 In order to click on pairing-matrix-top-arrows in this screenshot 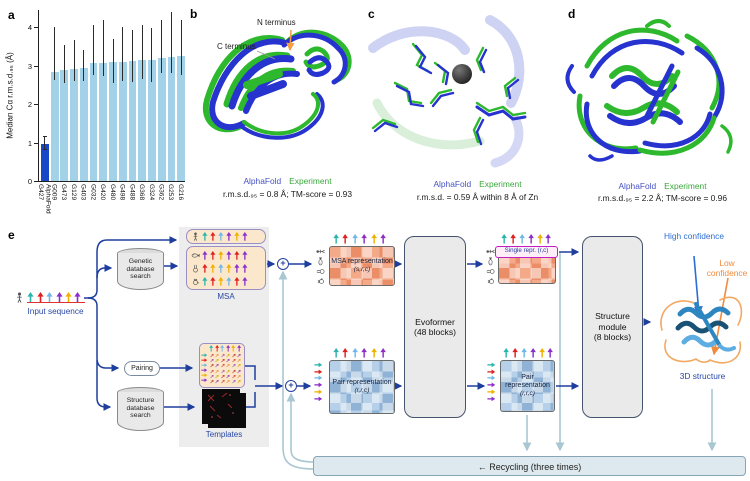, I will do `click(225, 348)`.